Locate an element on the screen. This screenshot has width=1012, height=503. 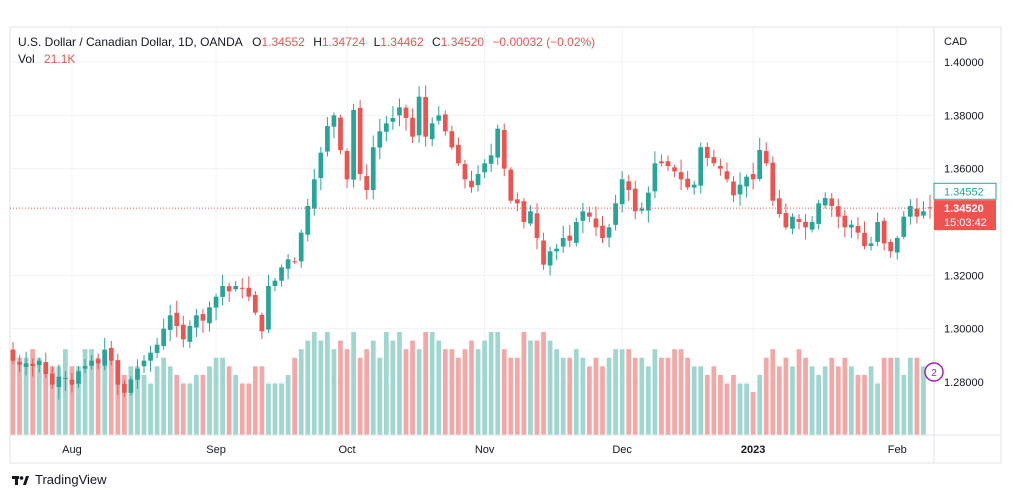
overlay-toggle-button: 2 is located at coordinates (934, 372).